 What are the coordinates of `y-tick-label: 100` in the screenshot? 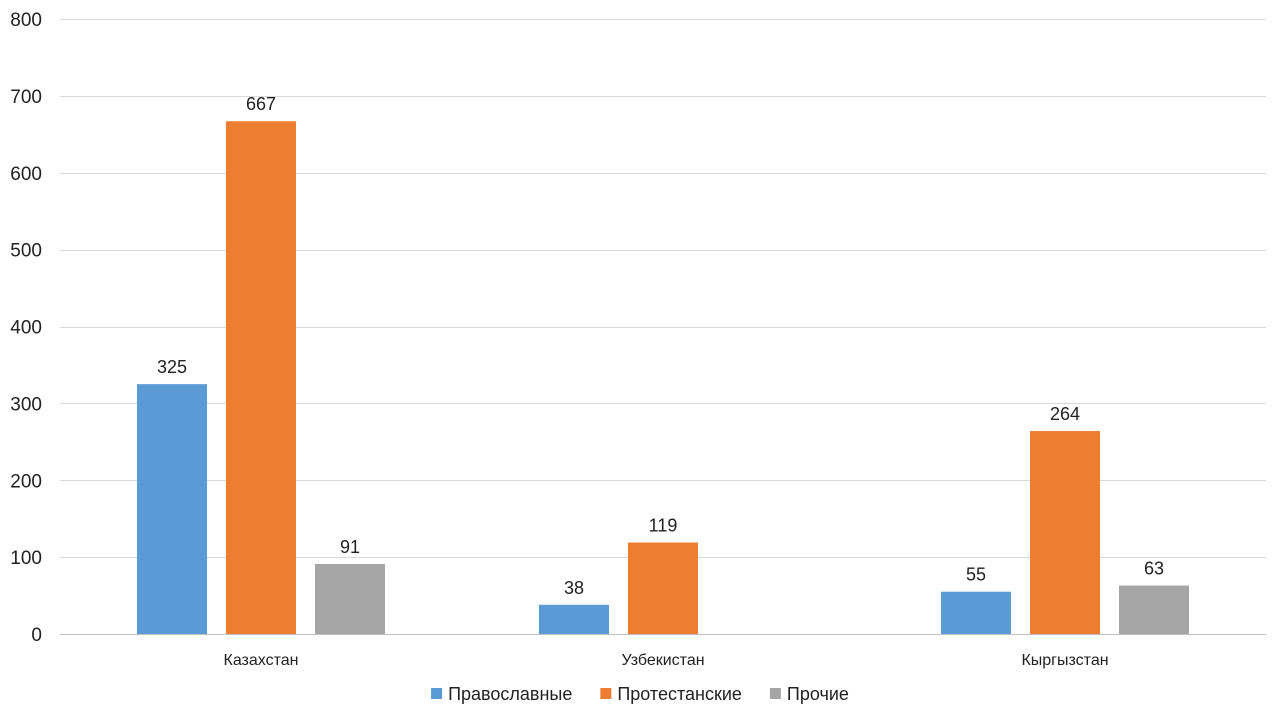 It's located at (26, 558).